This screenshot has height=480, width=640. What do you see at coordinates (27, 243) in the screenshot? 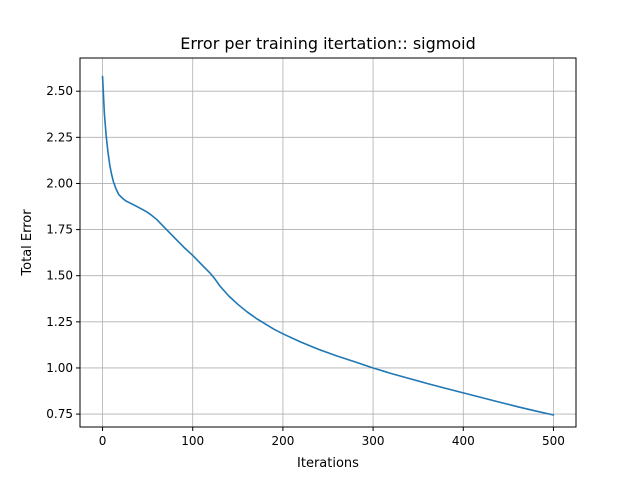
I see `y-axis-label: Total Error` at bounding box center [27, 243].